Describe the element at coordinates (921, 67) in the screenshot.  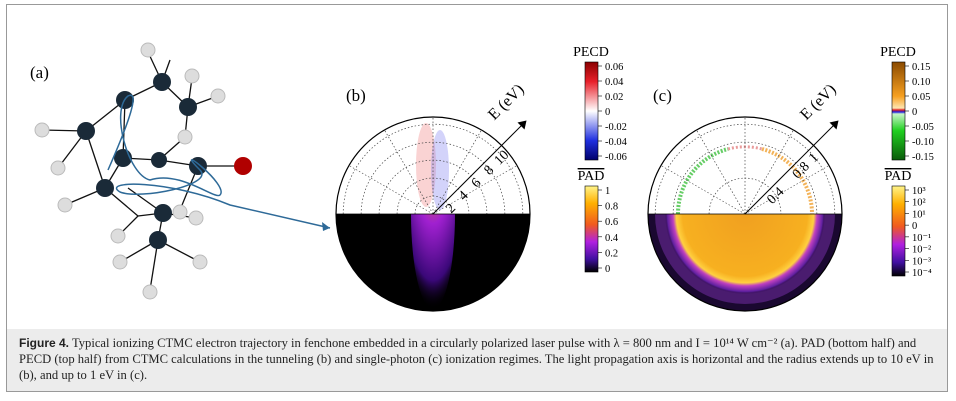
I see `colorbar-tick-label: 0.15` at that location.